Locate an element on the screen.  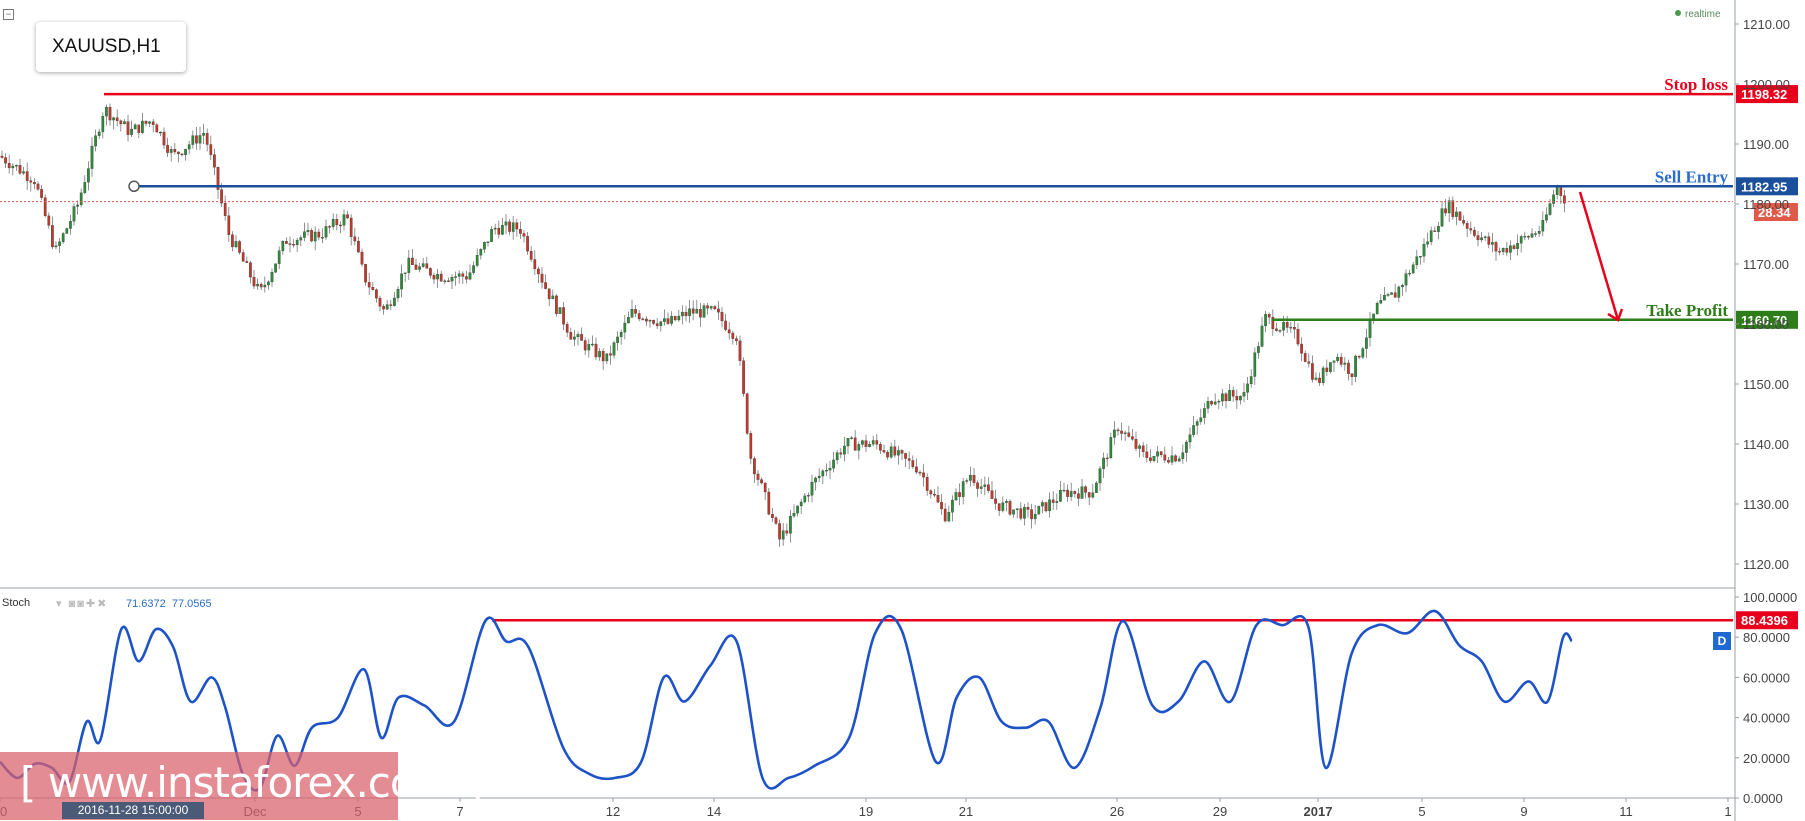
overbought-tag is located at coordinates (1767, 620).